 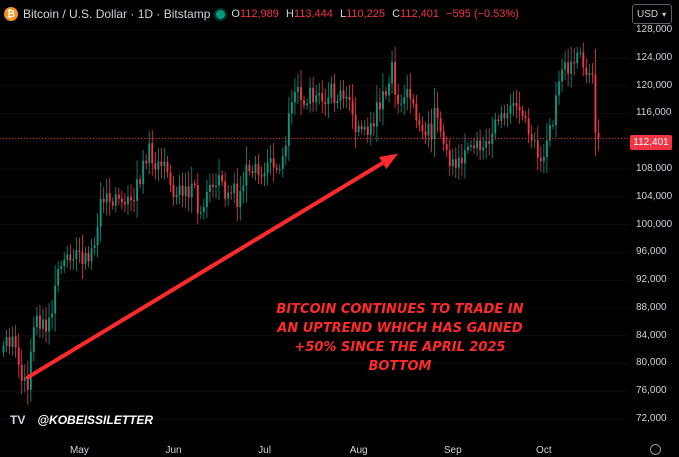 I want to click on open-label: O, so click(x=235, y=14).